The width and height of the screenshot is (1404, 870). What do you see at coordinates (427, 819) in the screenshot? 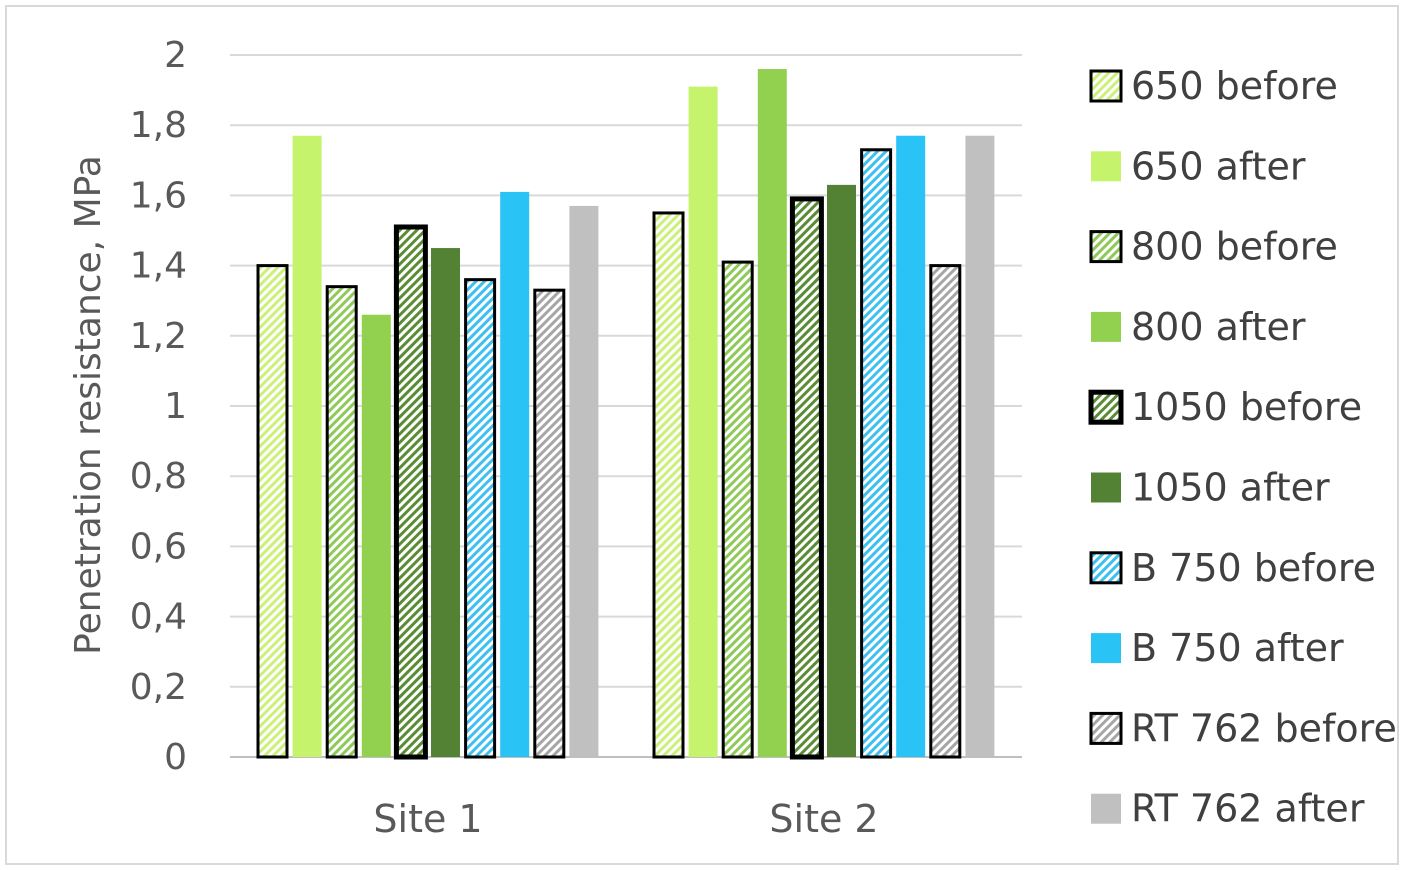
I see `category-label: Site 1` at bounding box center [427, 819].